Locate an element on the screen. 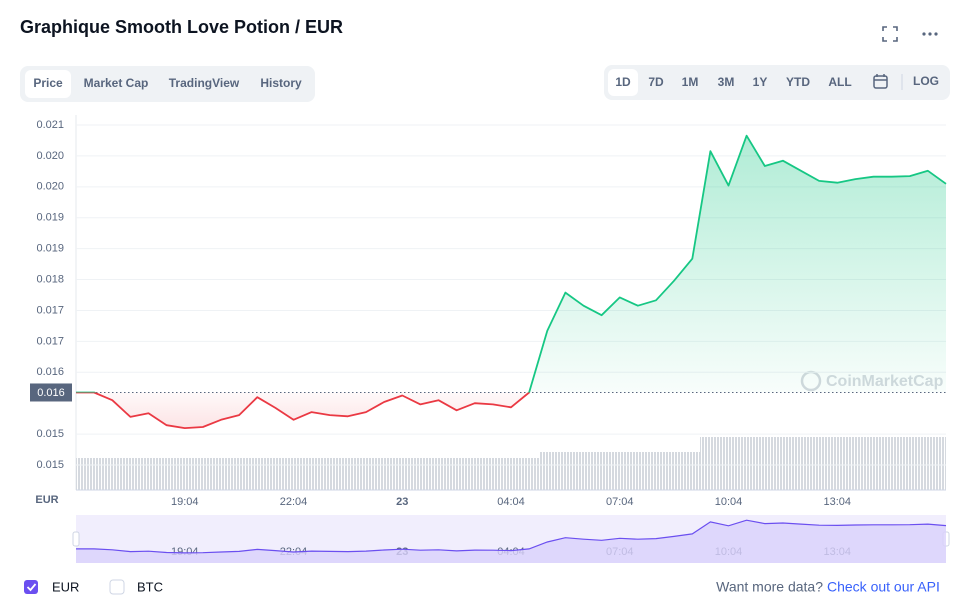  check-mark is located at coordinates (31, 587).